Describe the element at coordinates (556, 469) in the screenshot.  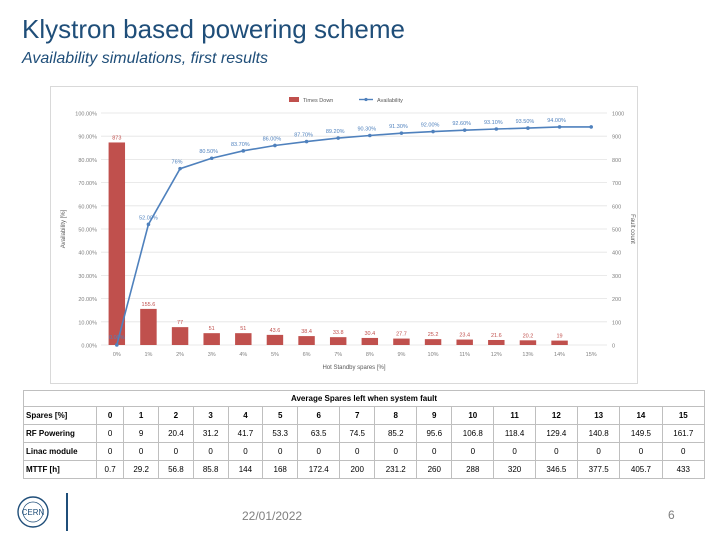
I see `table-cell: 346.5` at that location.